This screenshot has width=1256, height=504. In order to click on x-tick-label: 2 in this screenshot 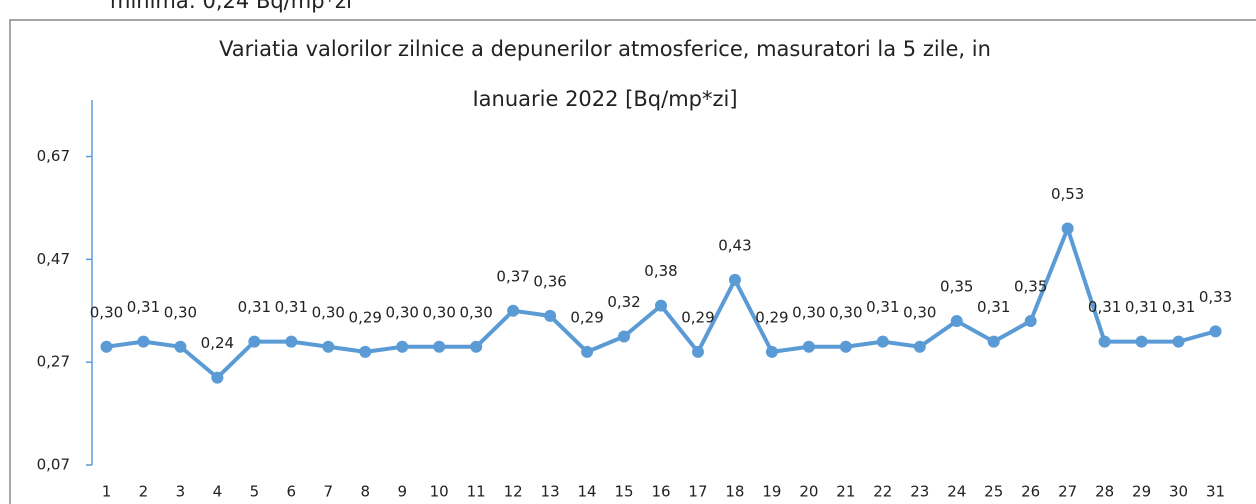, I will do `click(144, 492)`.